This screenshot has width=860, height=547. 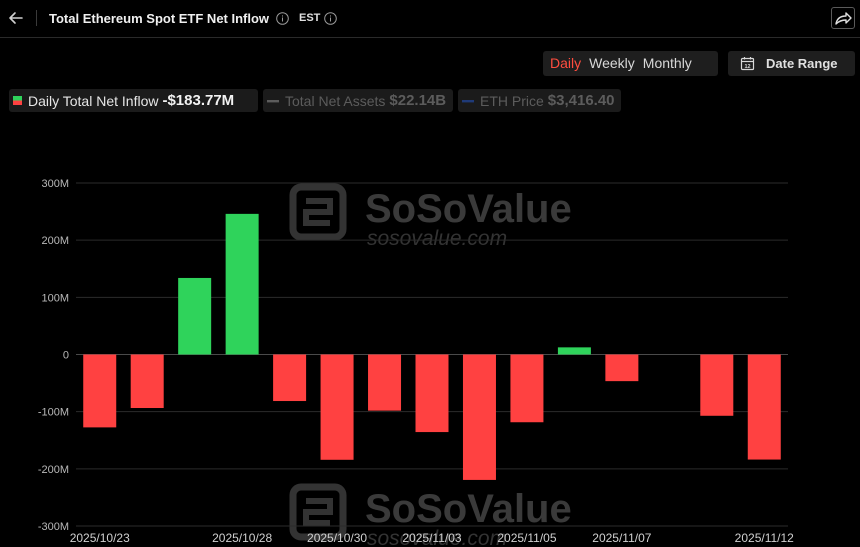 What do you see at coordinates (667, 63) in the screenshot?
I see `period-monthly-button: Monthly` at bounding box center [667, 63].